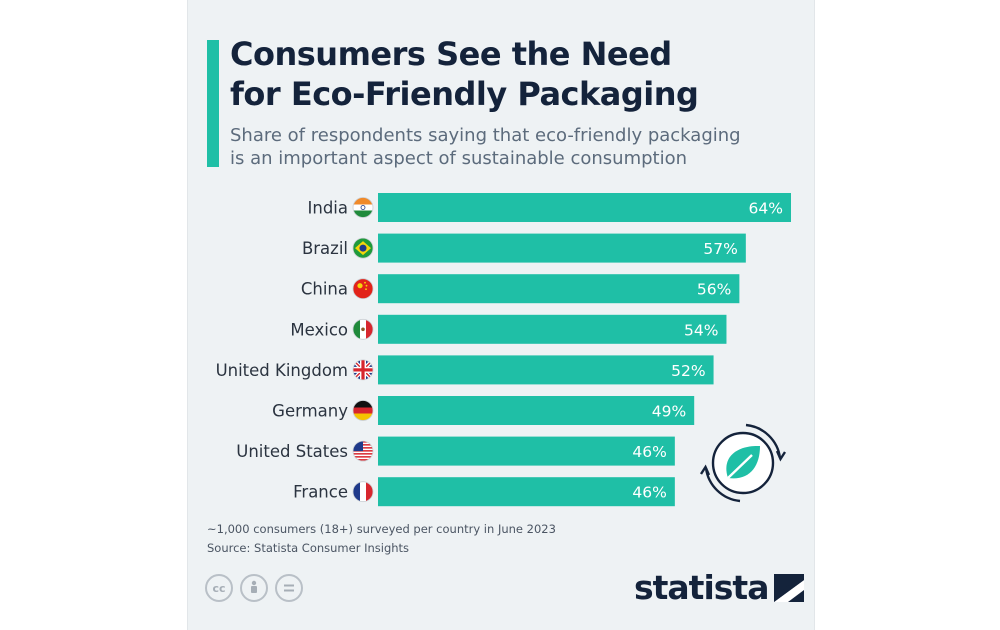  Describe the element at coordinates (363, 370) in the screenshot. I see `uk-flag` at that location.